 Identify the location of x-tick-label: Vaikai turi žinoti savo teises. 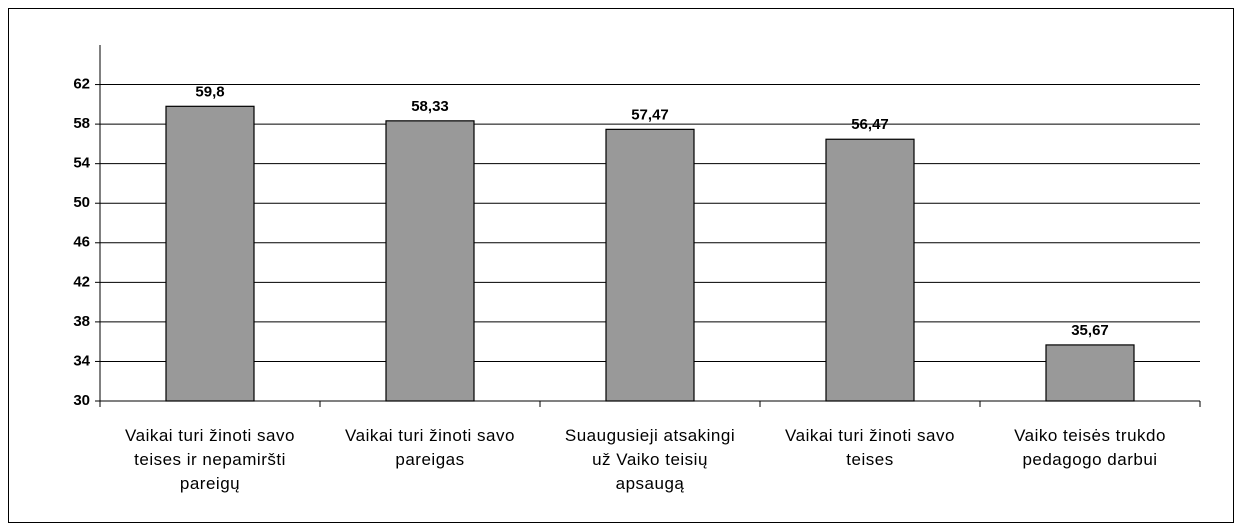
(870, 447).